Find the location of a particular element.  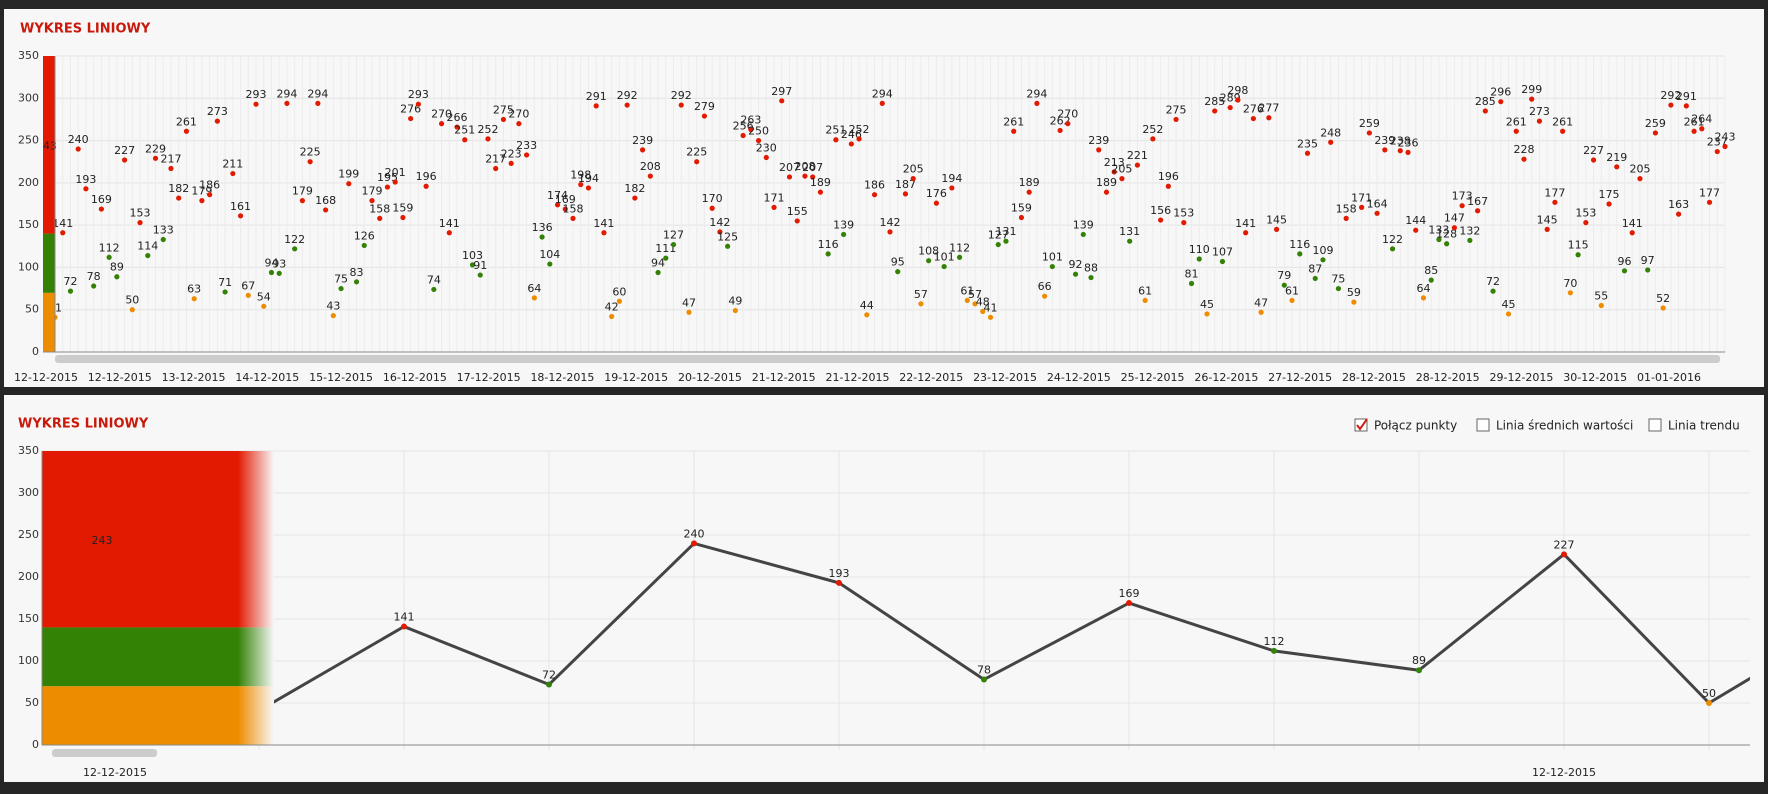

data-label: 54 is located at coordinates (264, 296).